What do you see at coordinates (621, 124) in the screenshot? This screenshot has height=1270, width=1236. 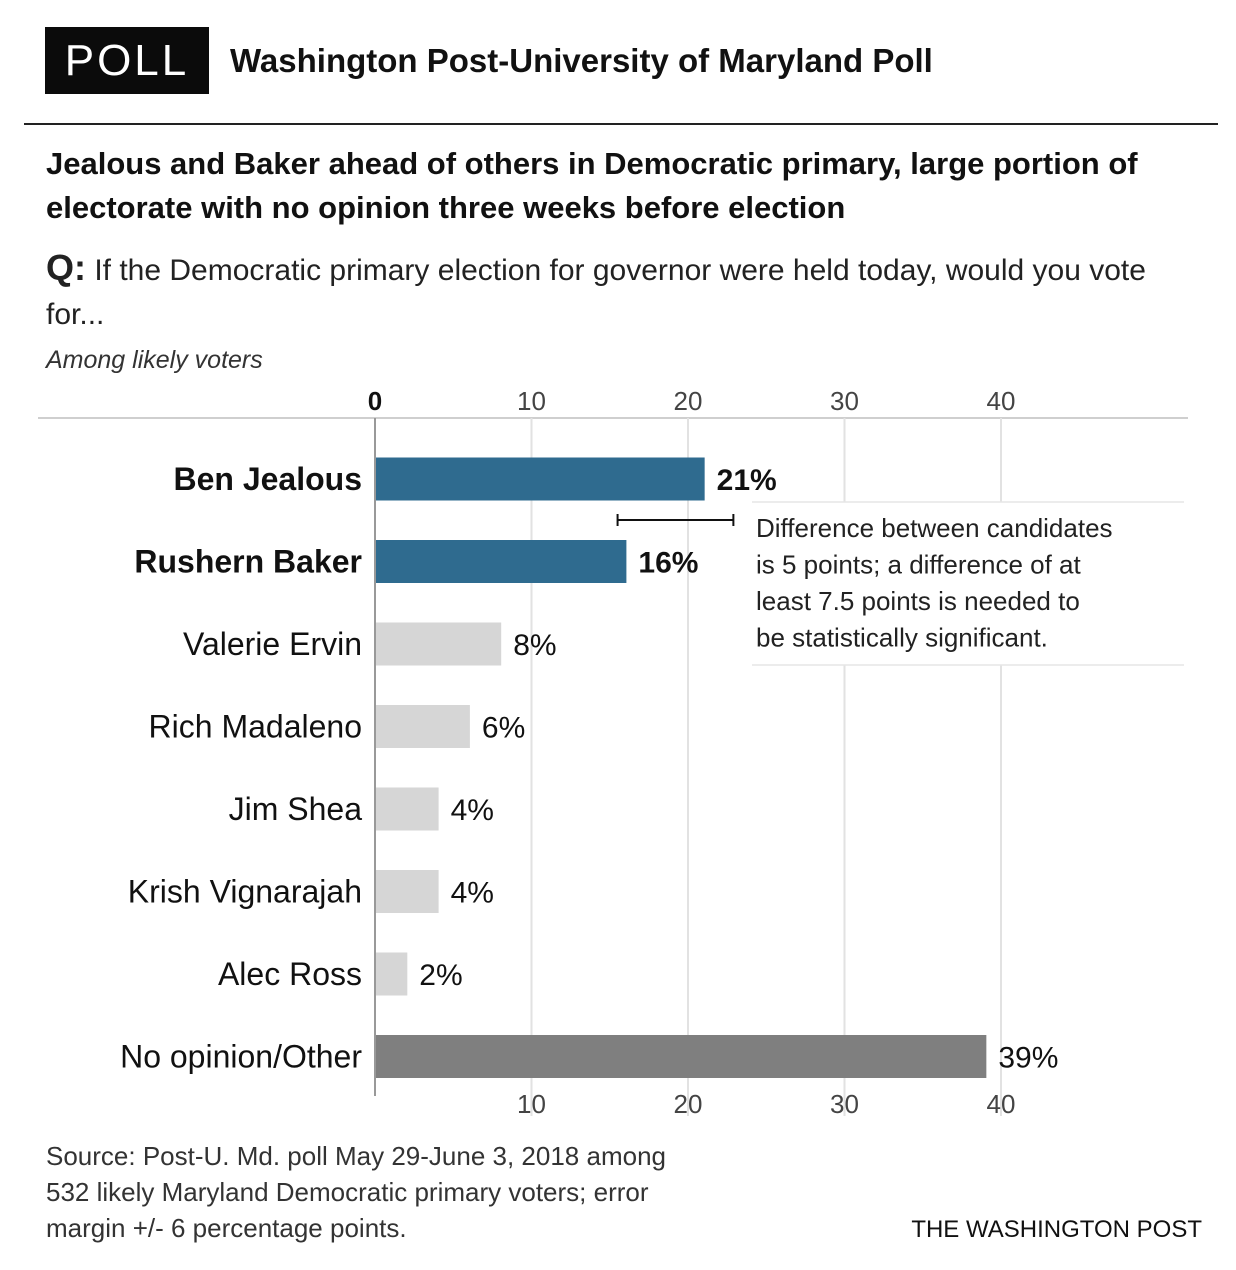 I see `header-divider` at bounding box center [621, 124].